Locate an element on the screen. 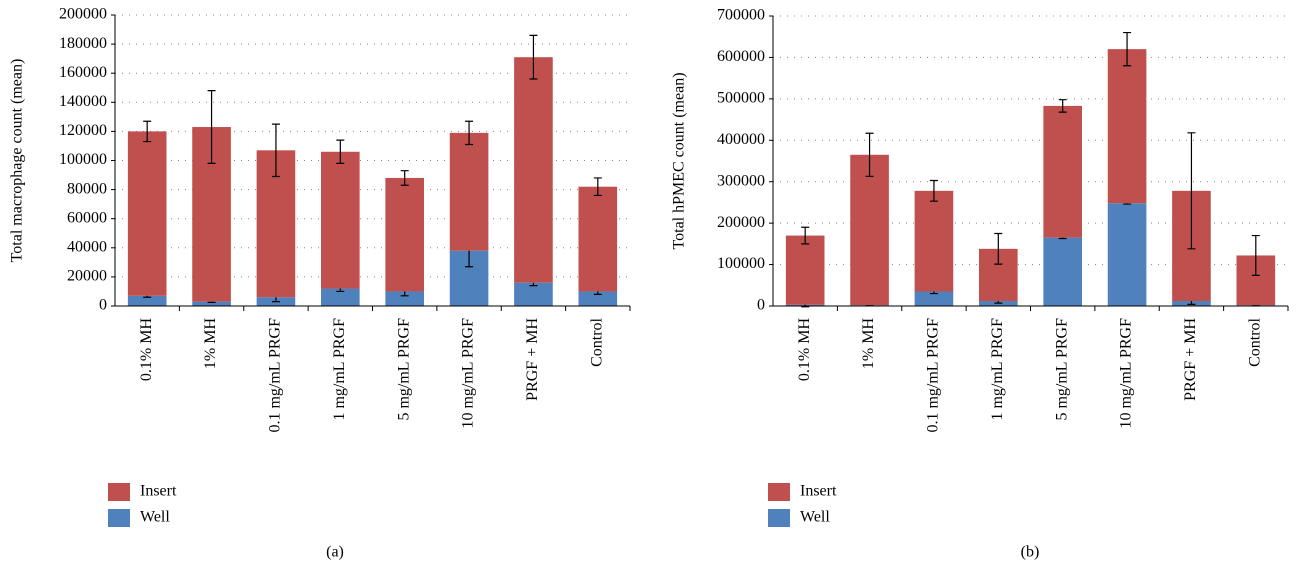  caption: (b) is located at coordinates (1030, 552).